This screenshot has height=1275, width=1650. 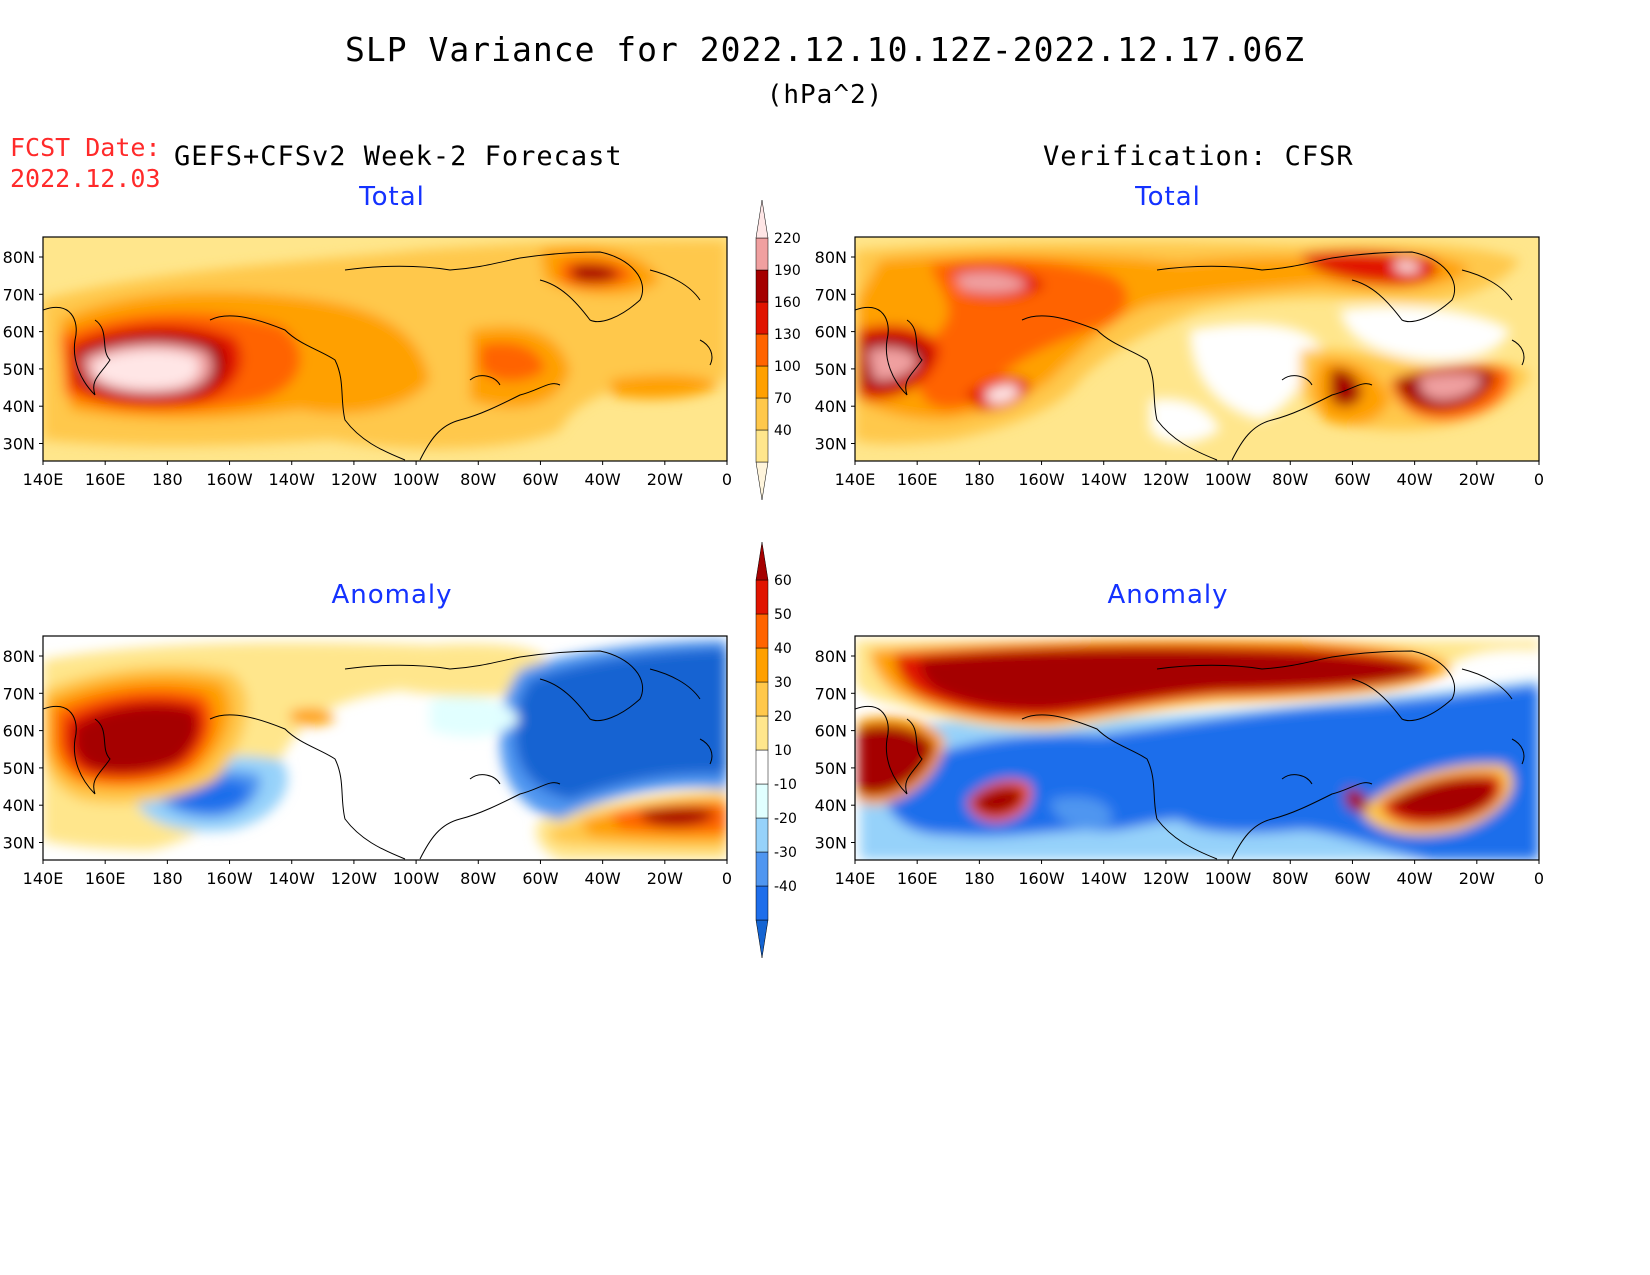 I want to click on total-colorbar-level-label: 70, so click(x=783, y=399).